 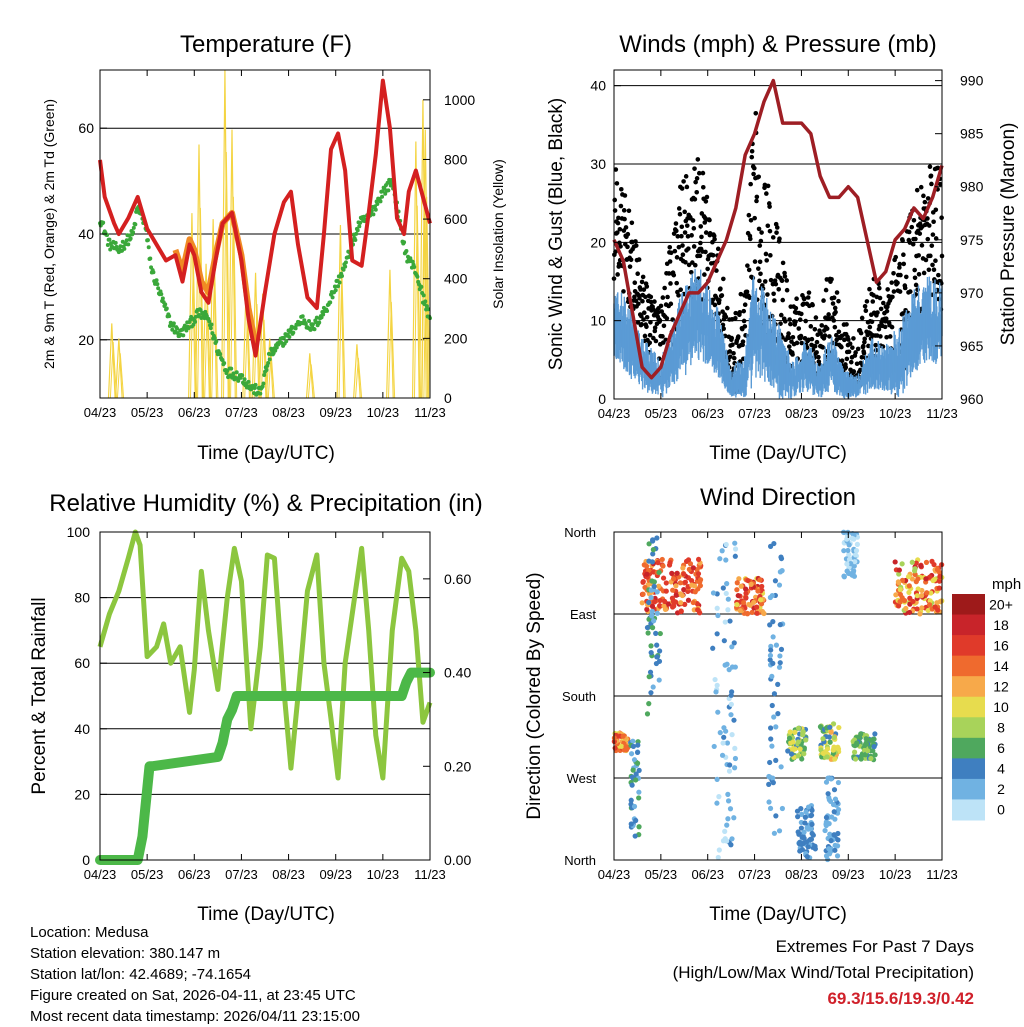 What do you see at coordinates (972, 346) in the screenshot?
I see `y2-tick-label: 965` at bounding box center [972, 346].